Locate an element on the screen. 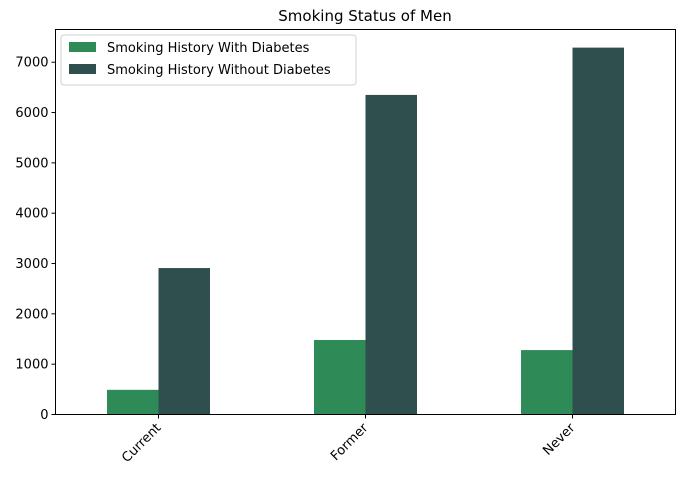 This screenshot has height=481, width=685. y-tick-label: 4000 is located at coordinates (31, 214).